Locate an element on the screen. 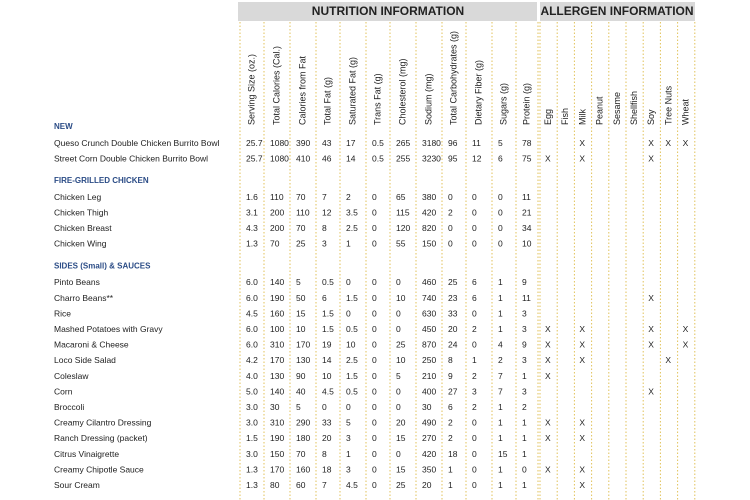  nutrition-value: 20 is located at coordinates (401, 423).